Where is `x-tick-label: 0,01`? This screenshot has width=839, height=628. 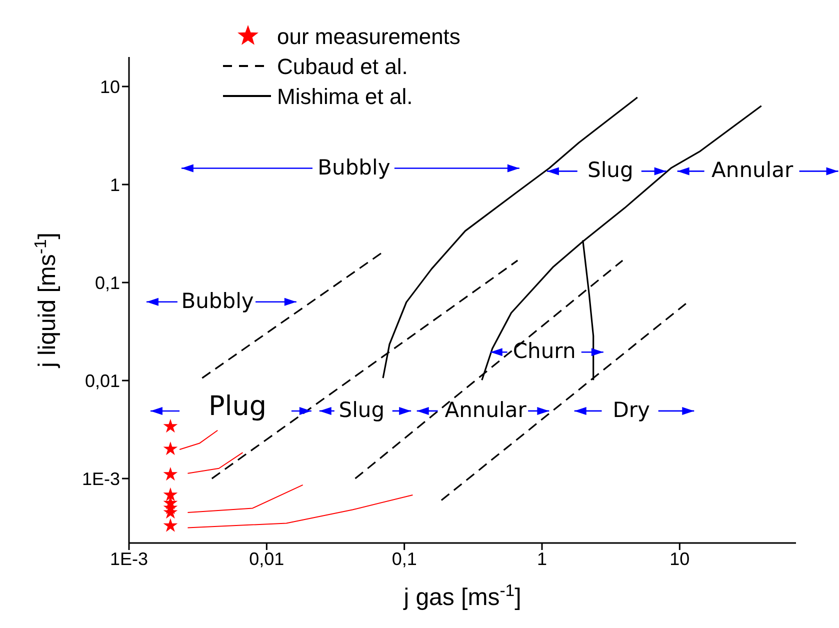
x-tick-label: 0,01 is located at coordinates (266, 558).